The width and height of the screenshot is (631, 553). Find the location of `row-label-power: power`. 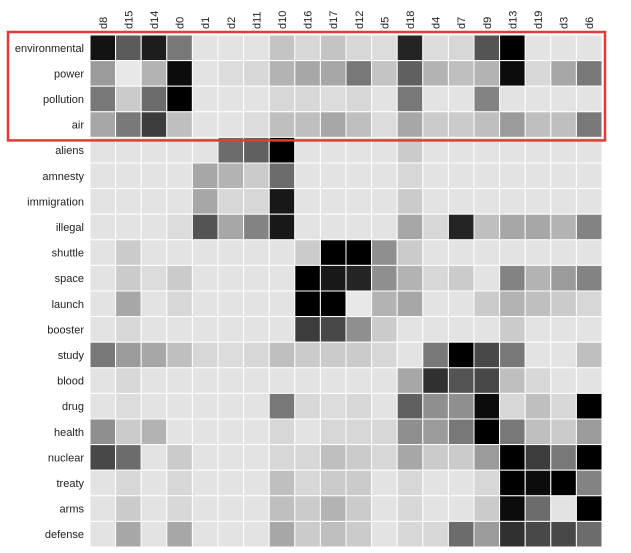

row-label-power: power is located at coordinates (69, 74).